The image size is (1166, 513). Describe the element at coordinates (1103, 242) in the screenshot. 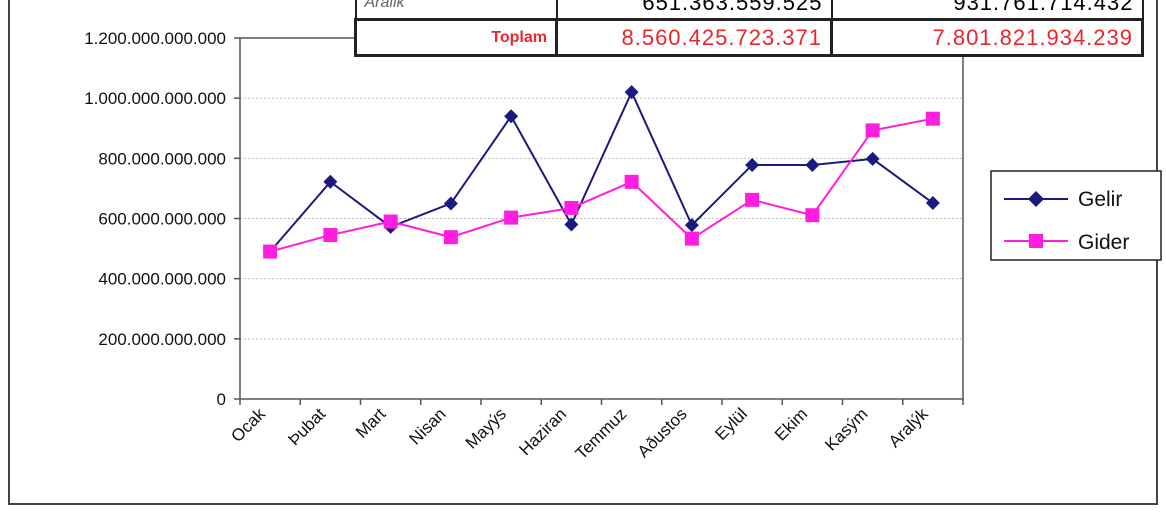

I see `legend-gider-label: Gider` at that location.